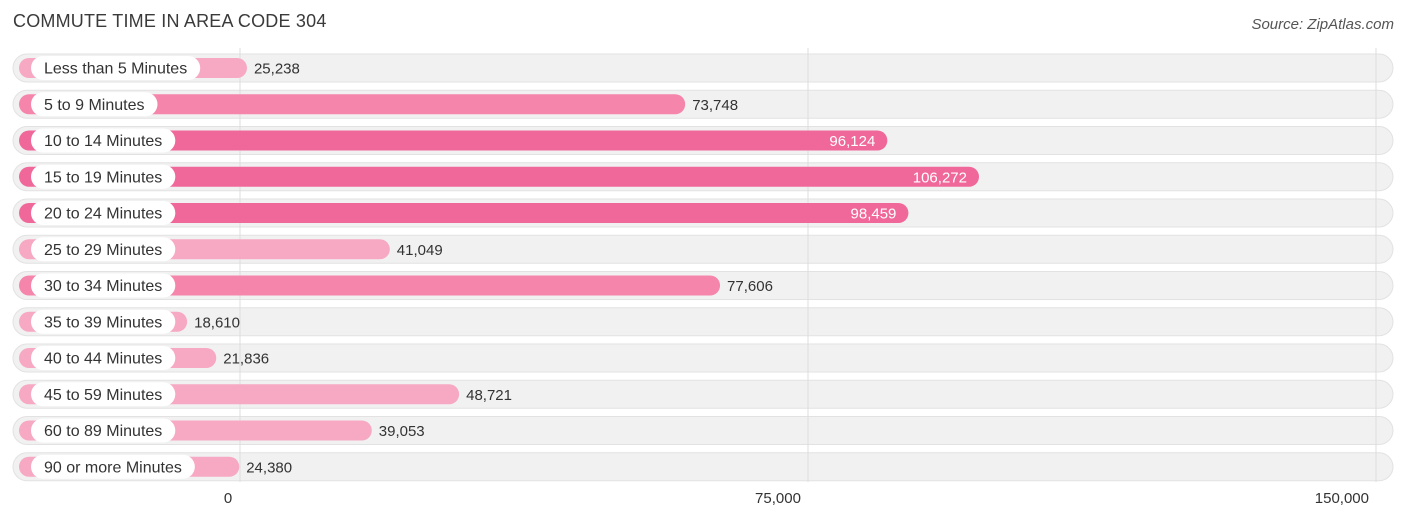 Image resolution: width=1406 pixels, height=522 pixels. I want to click on category-label: 10 to 14 Minutes, so click(103, 141).